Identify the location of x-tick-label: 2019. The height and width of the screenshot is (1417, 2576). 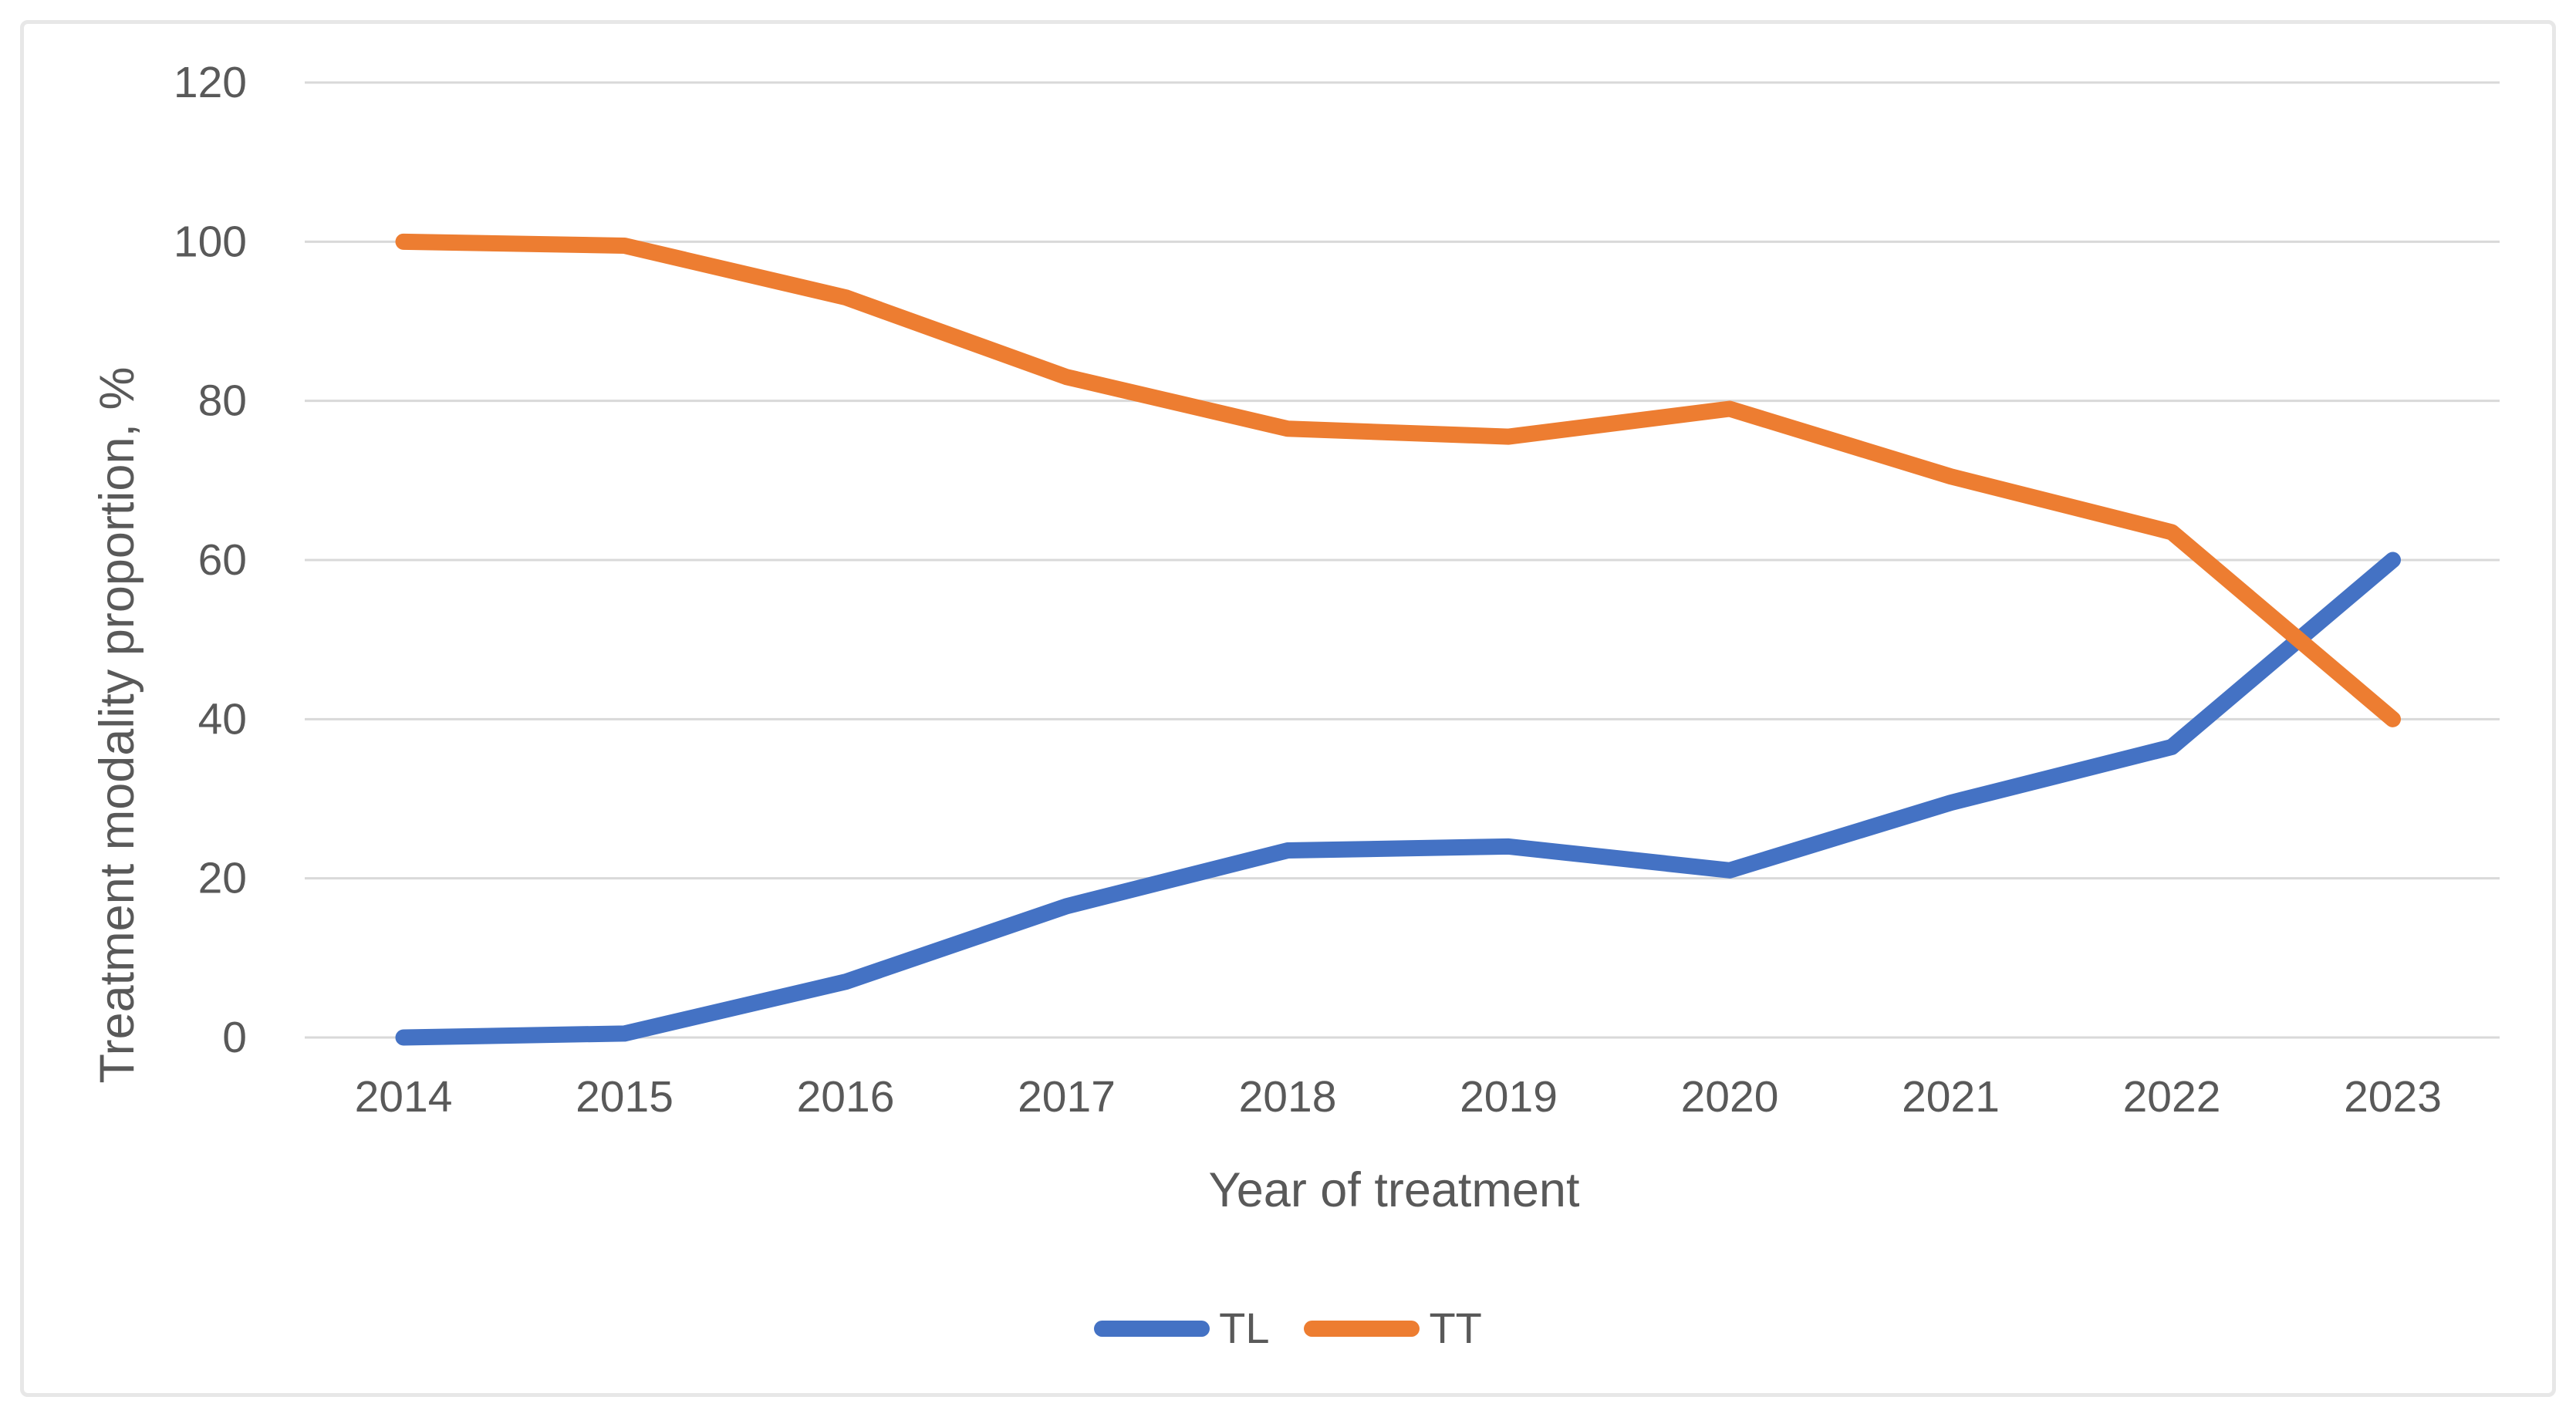
(1509, 1097).